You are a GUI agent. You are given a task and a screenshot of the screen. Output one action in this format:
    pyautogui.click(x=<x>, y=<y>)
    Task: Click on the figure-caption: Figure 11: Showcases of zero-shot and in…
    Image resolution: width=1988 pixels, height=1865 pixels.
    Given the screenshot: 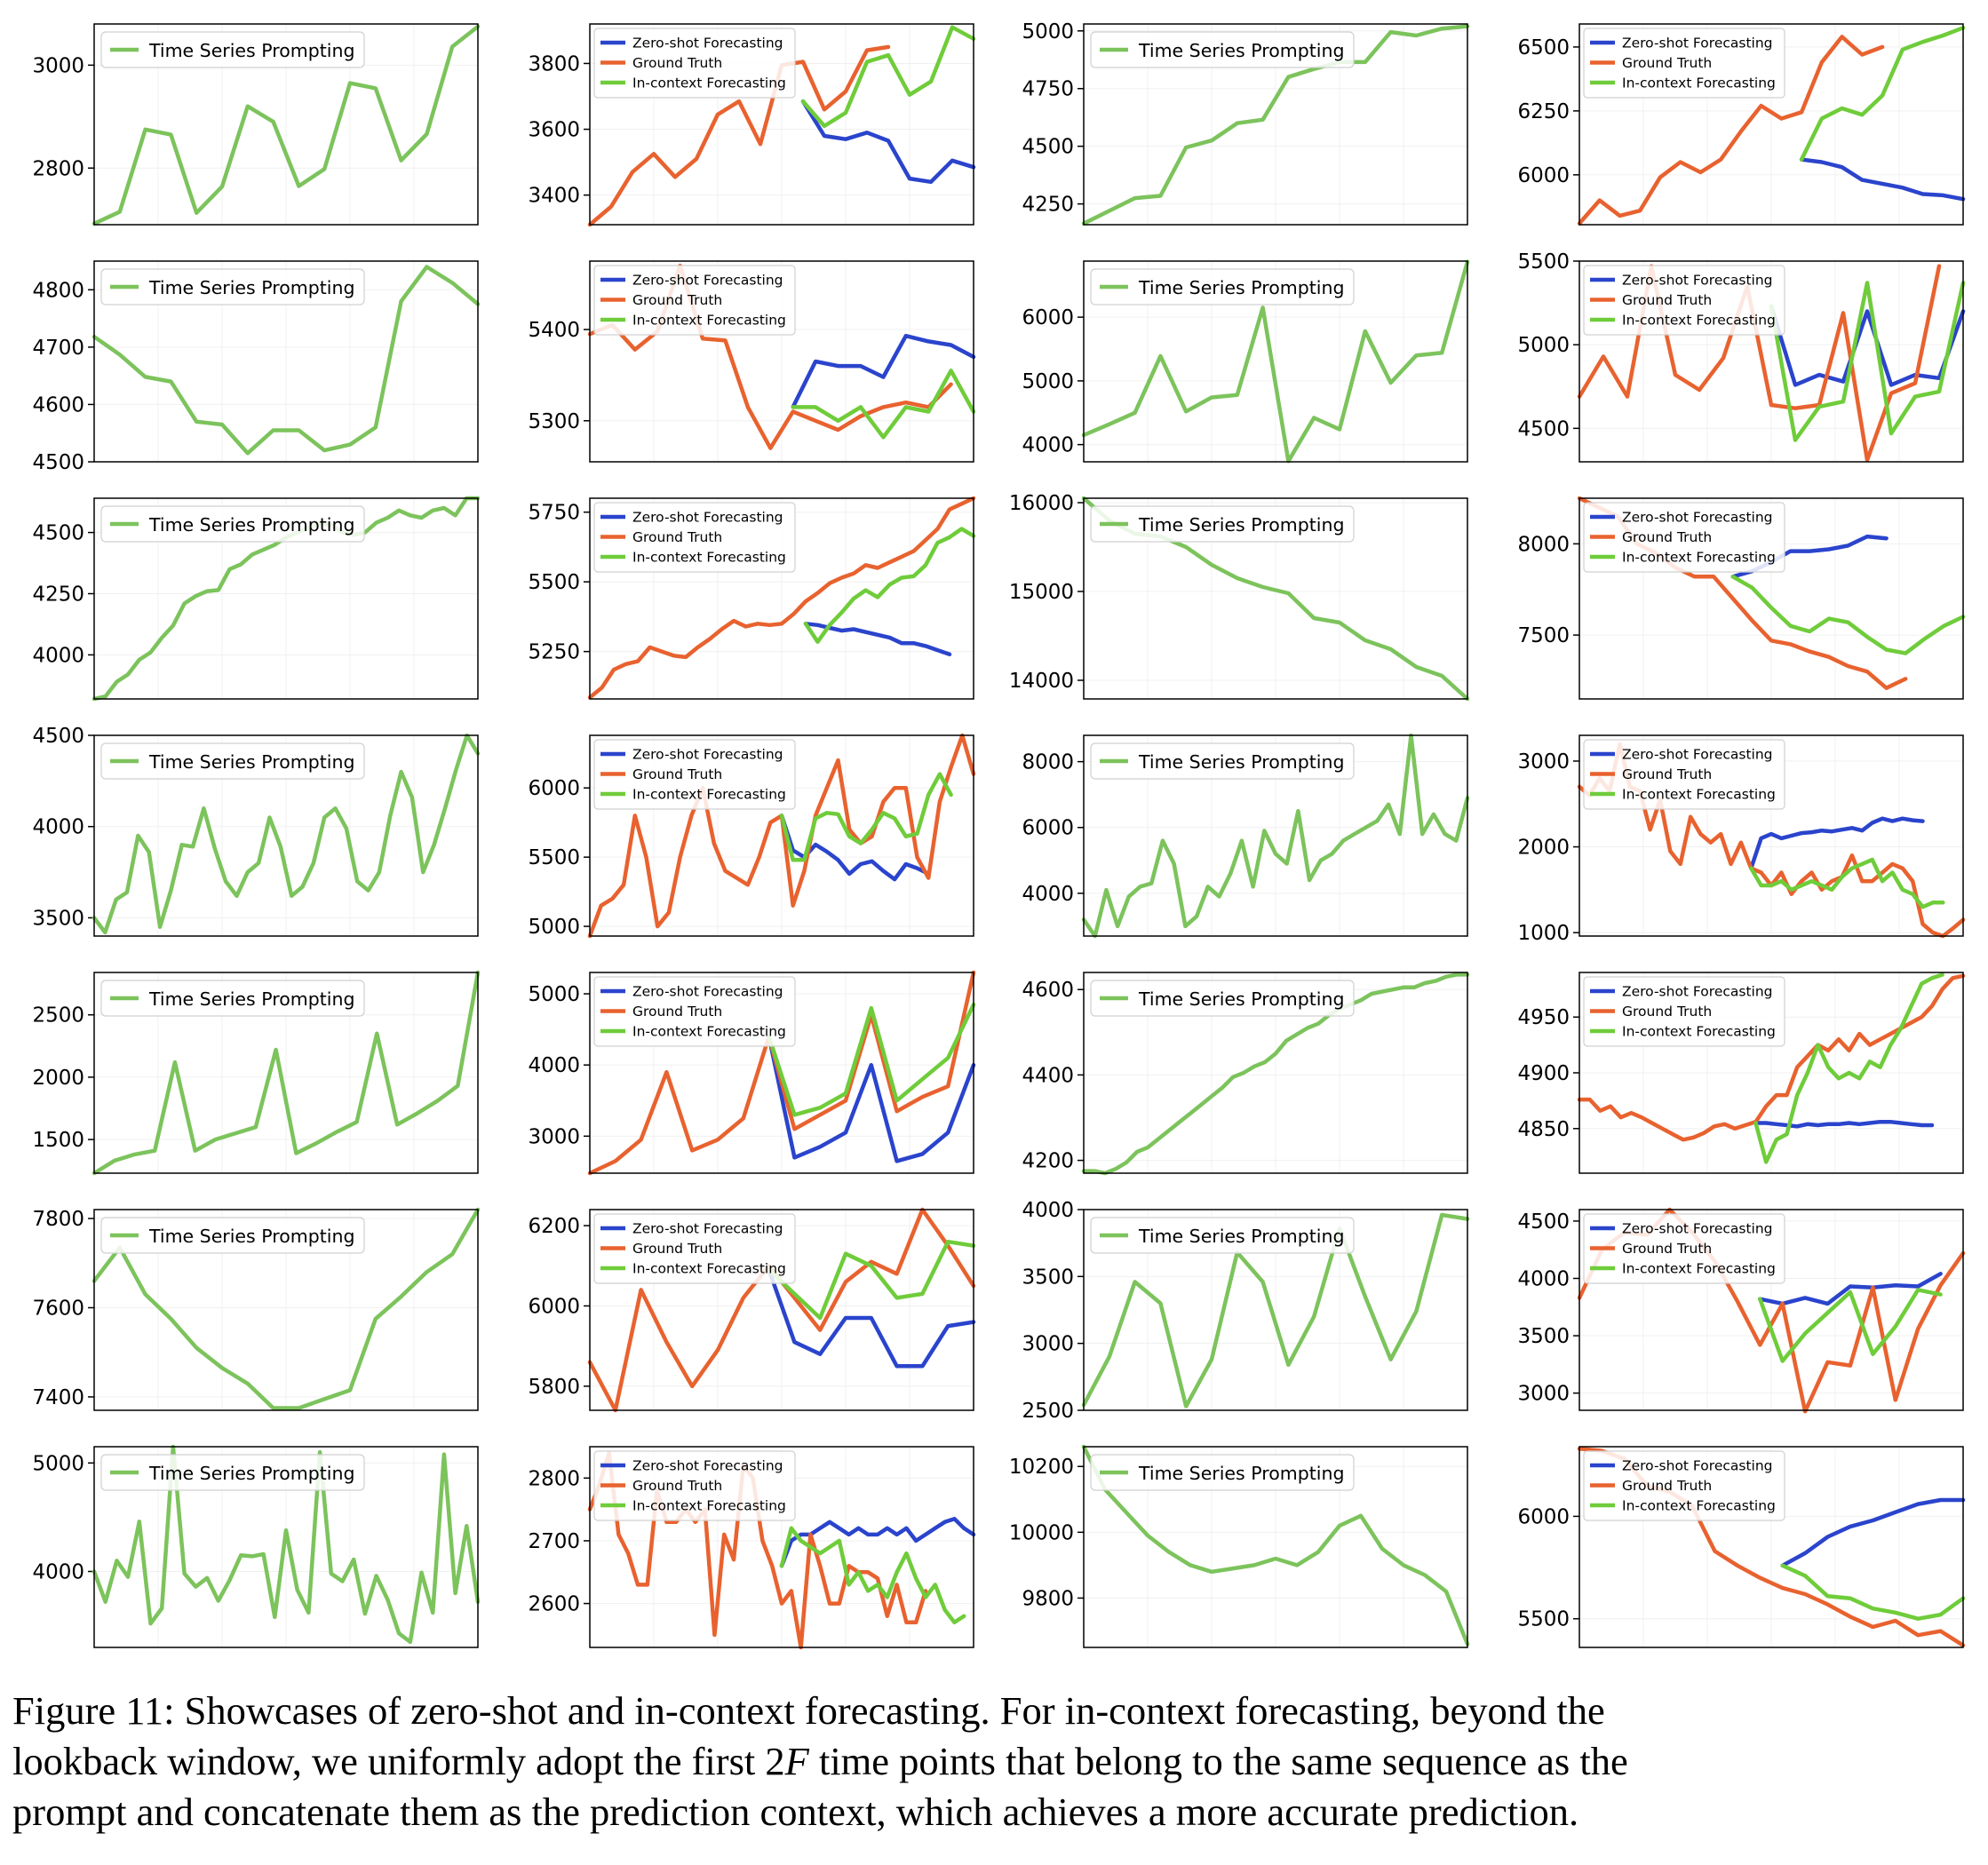 What is the action you would take?
    pyautogui.click(x=996, y=1761)
    